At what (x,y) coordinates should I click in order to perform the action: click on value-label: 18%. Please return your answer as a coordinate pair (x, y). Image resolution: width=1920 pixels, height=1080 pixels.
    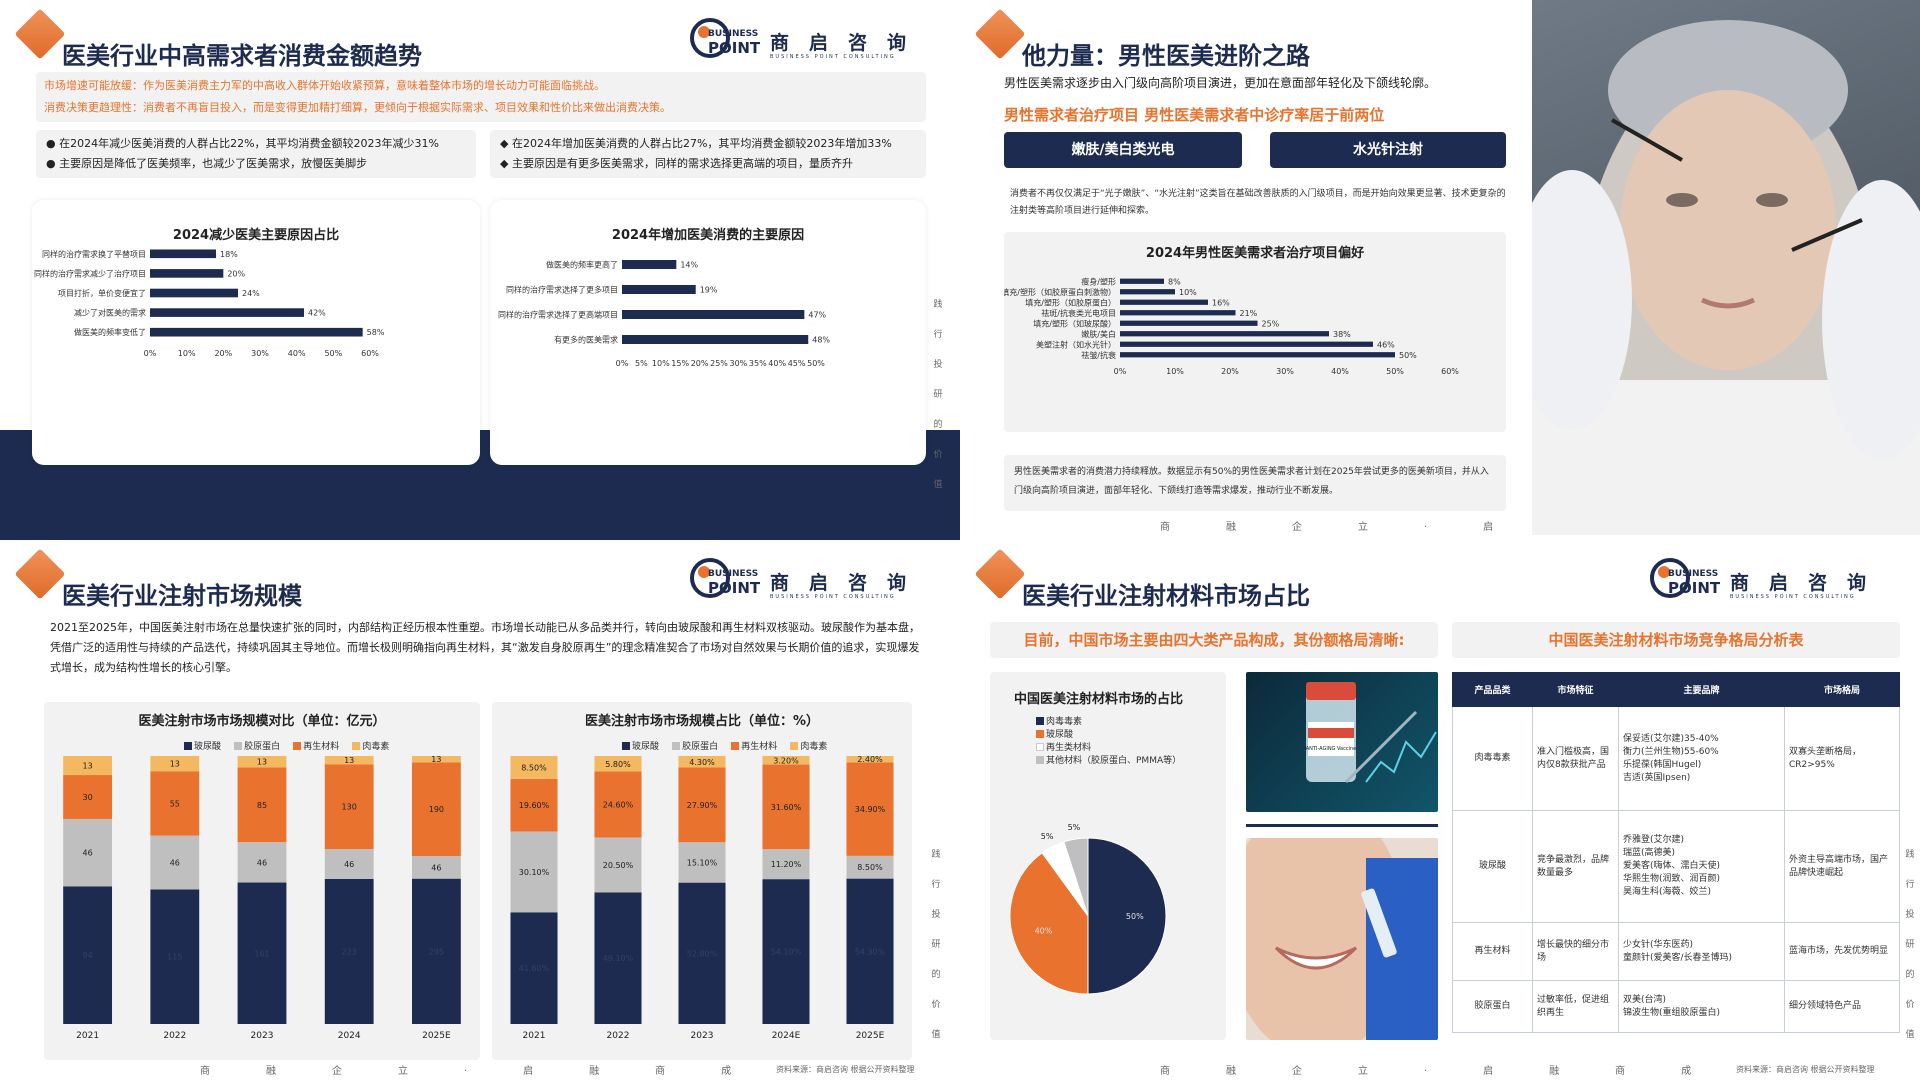
    Looking at the image, I should click on (229, 254).